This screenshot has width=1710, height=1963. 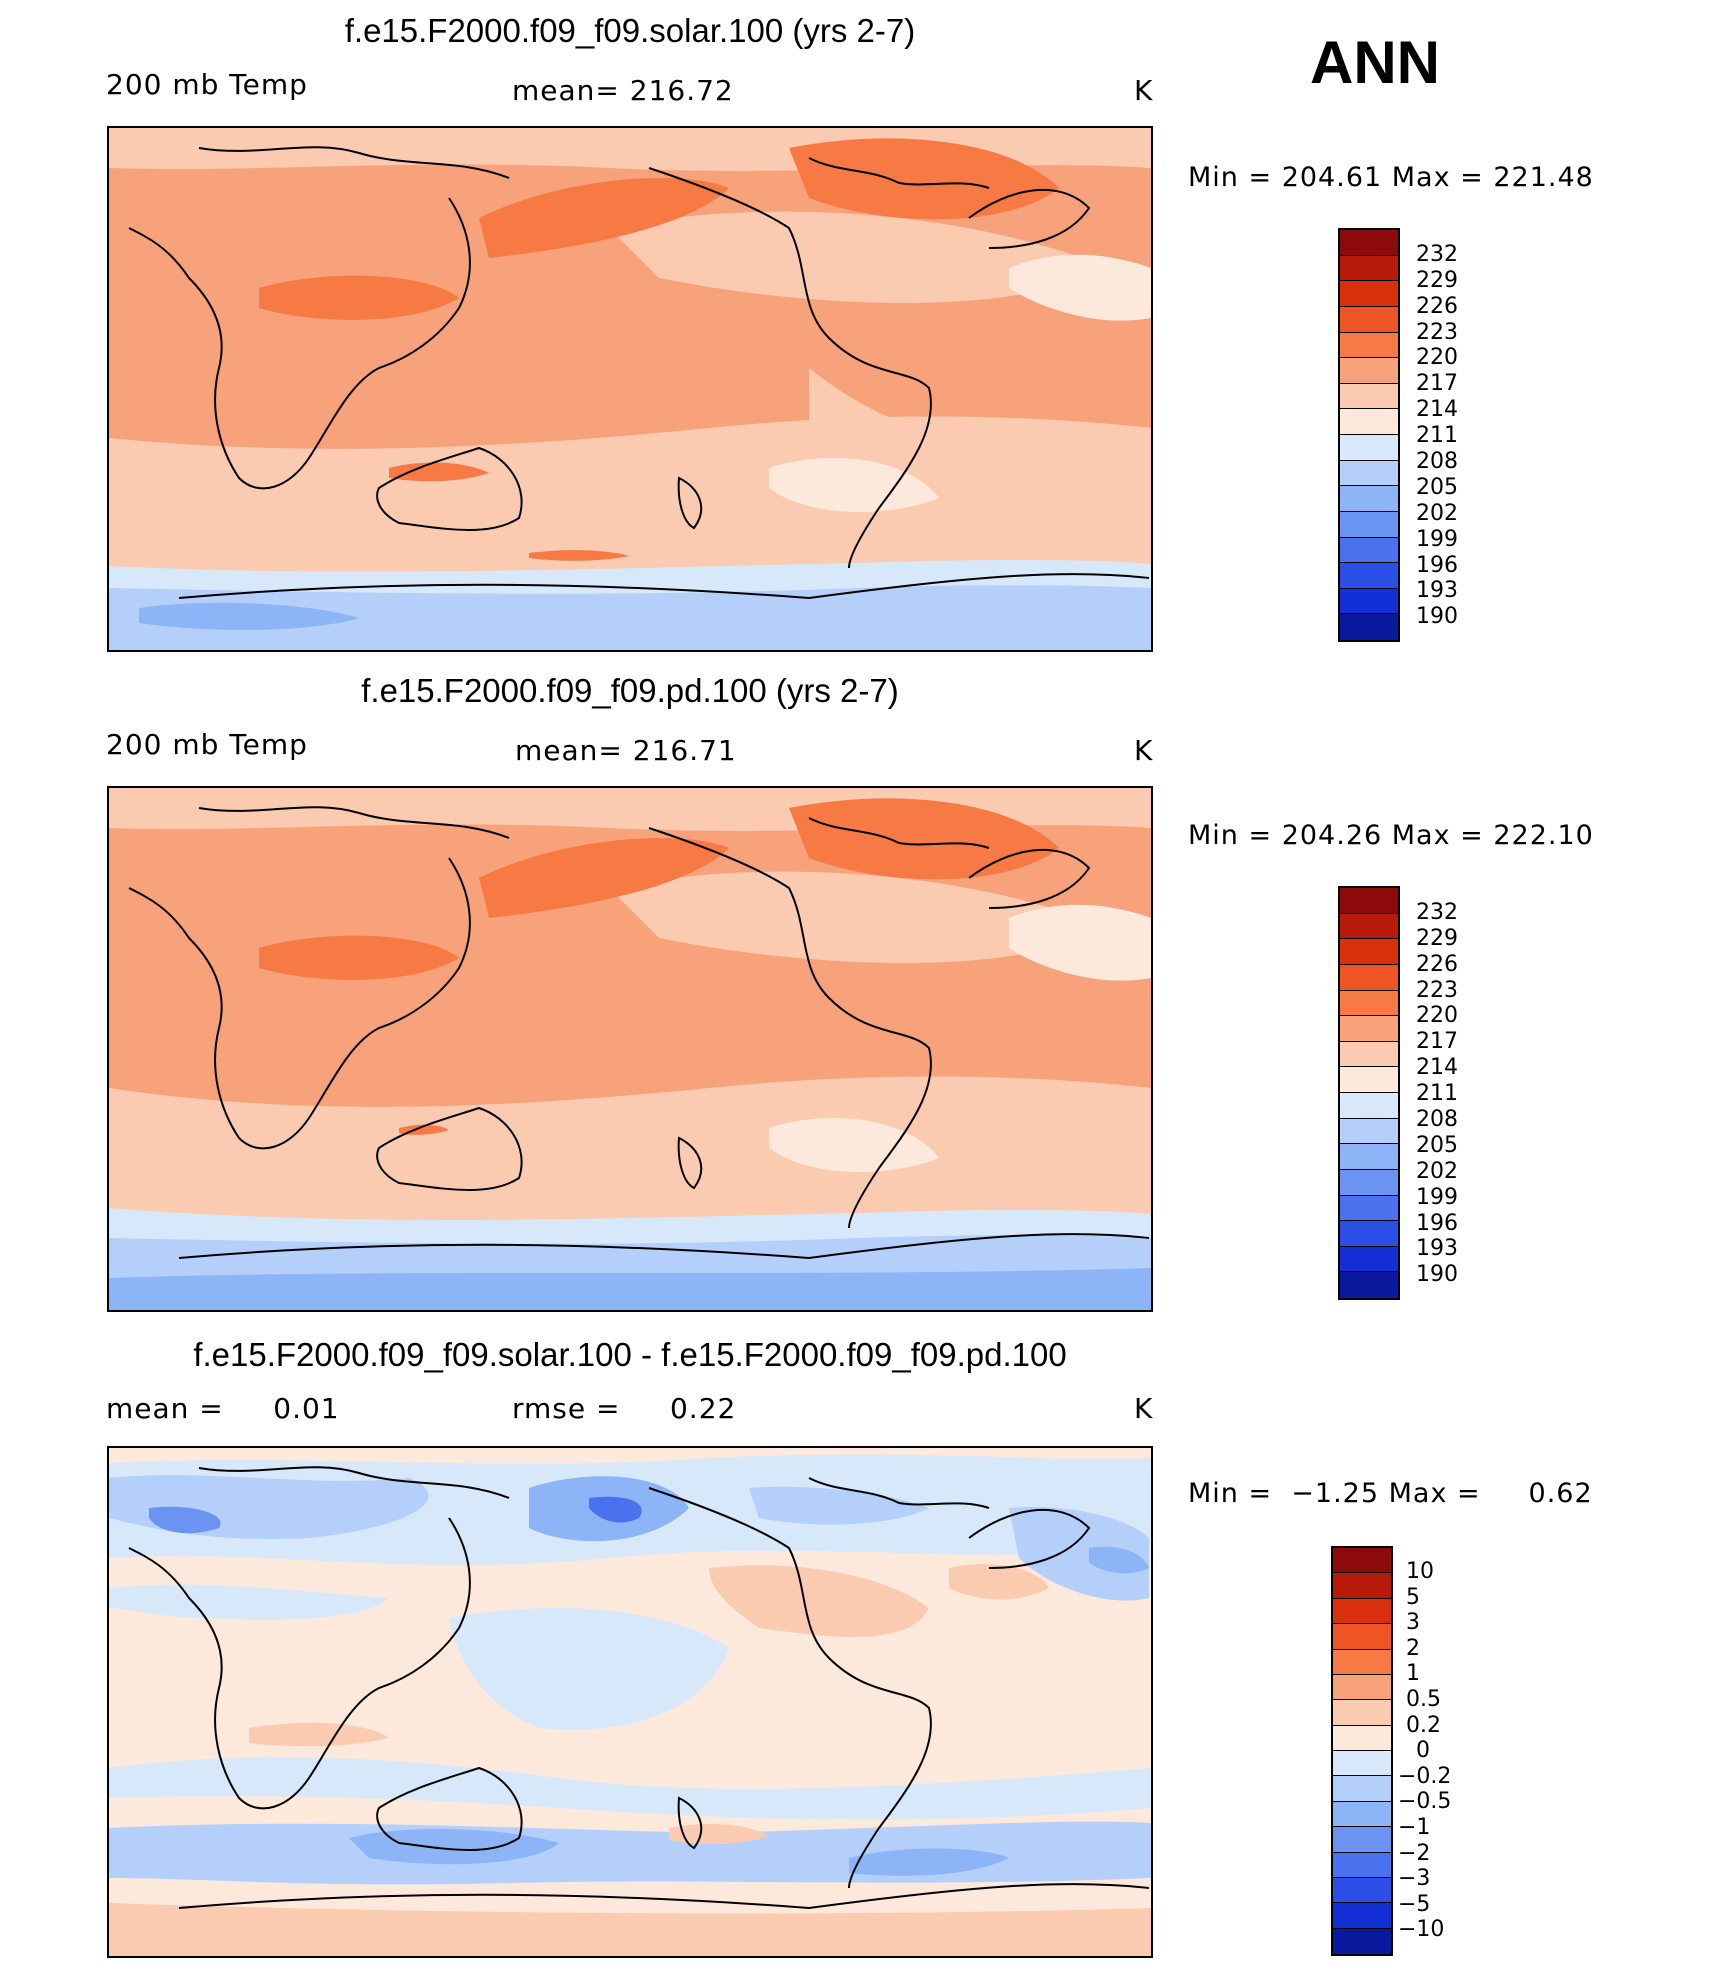 I want to click on colorbar-tick-label: 2, so click(x=1413, y=1648).